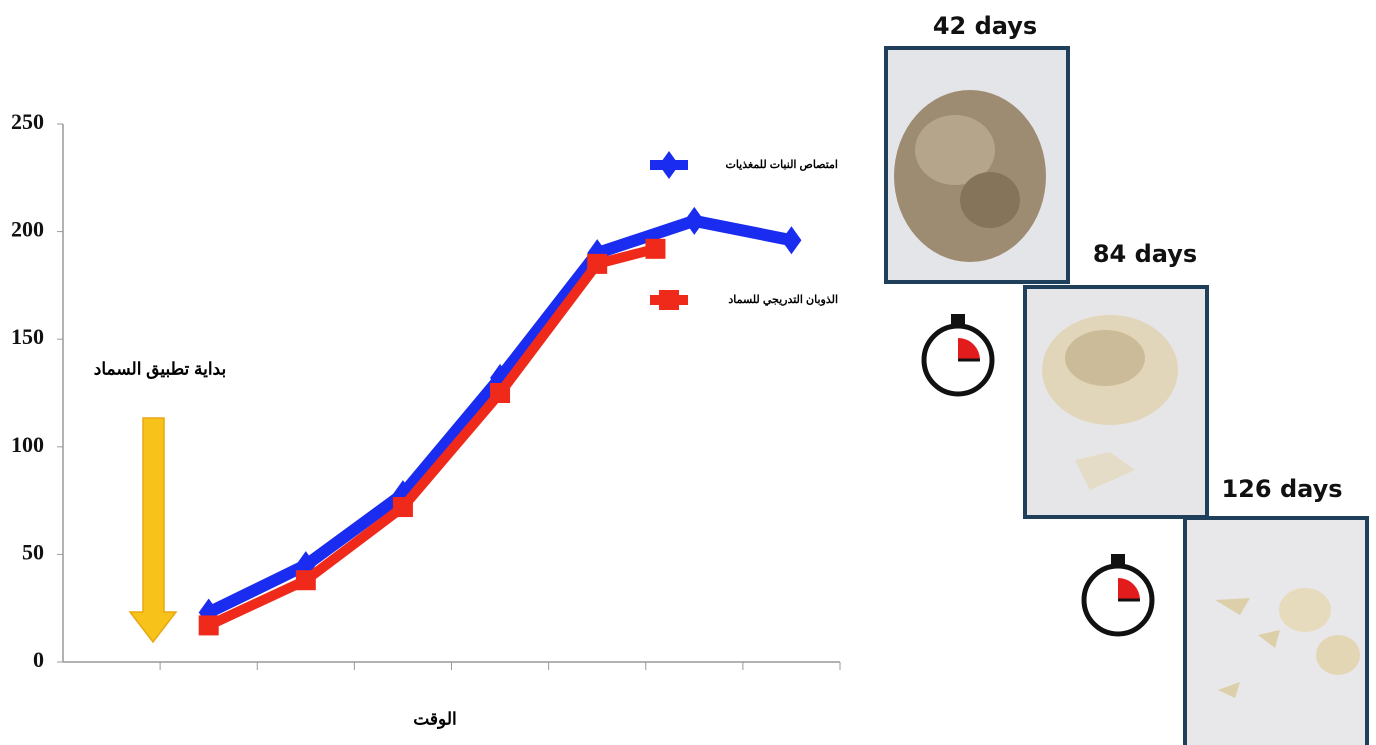 The width and height of the screenshot is (1376, 745). What do you see at coordinates (783, 300) in the screenshot?
I see `legend-label: الذوبان التدريجي للسماد` at bounding box center [783, 300].